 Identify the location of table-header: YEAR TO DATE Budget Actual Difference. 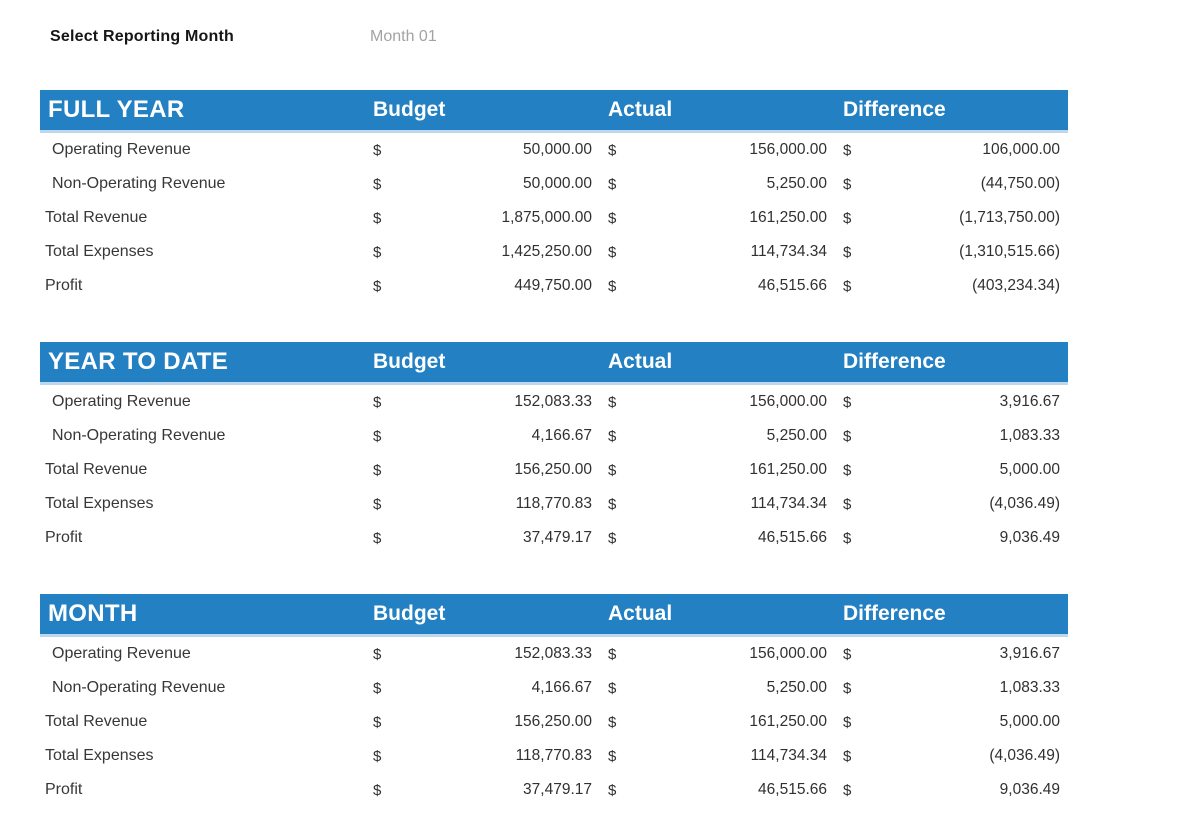
(554, 363).